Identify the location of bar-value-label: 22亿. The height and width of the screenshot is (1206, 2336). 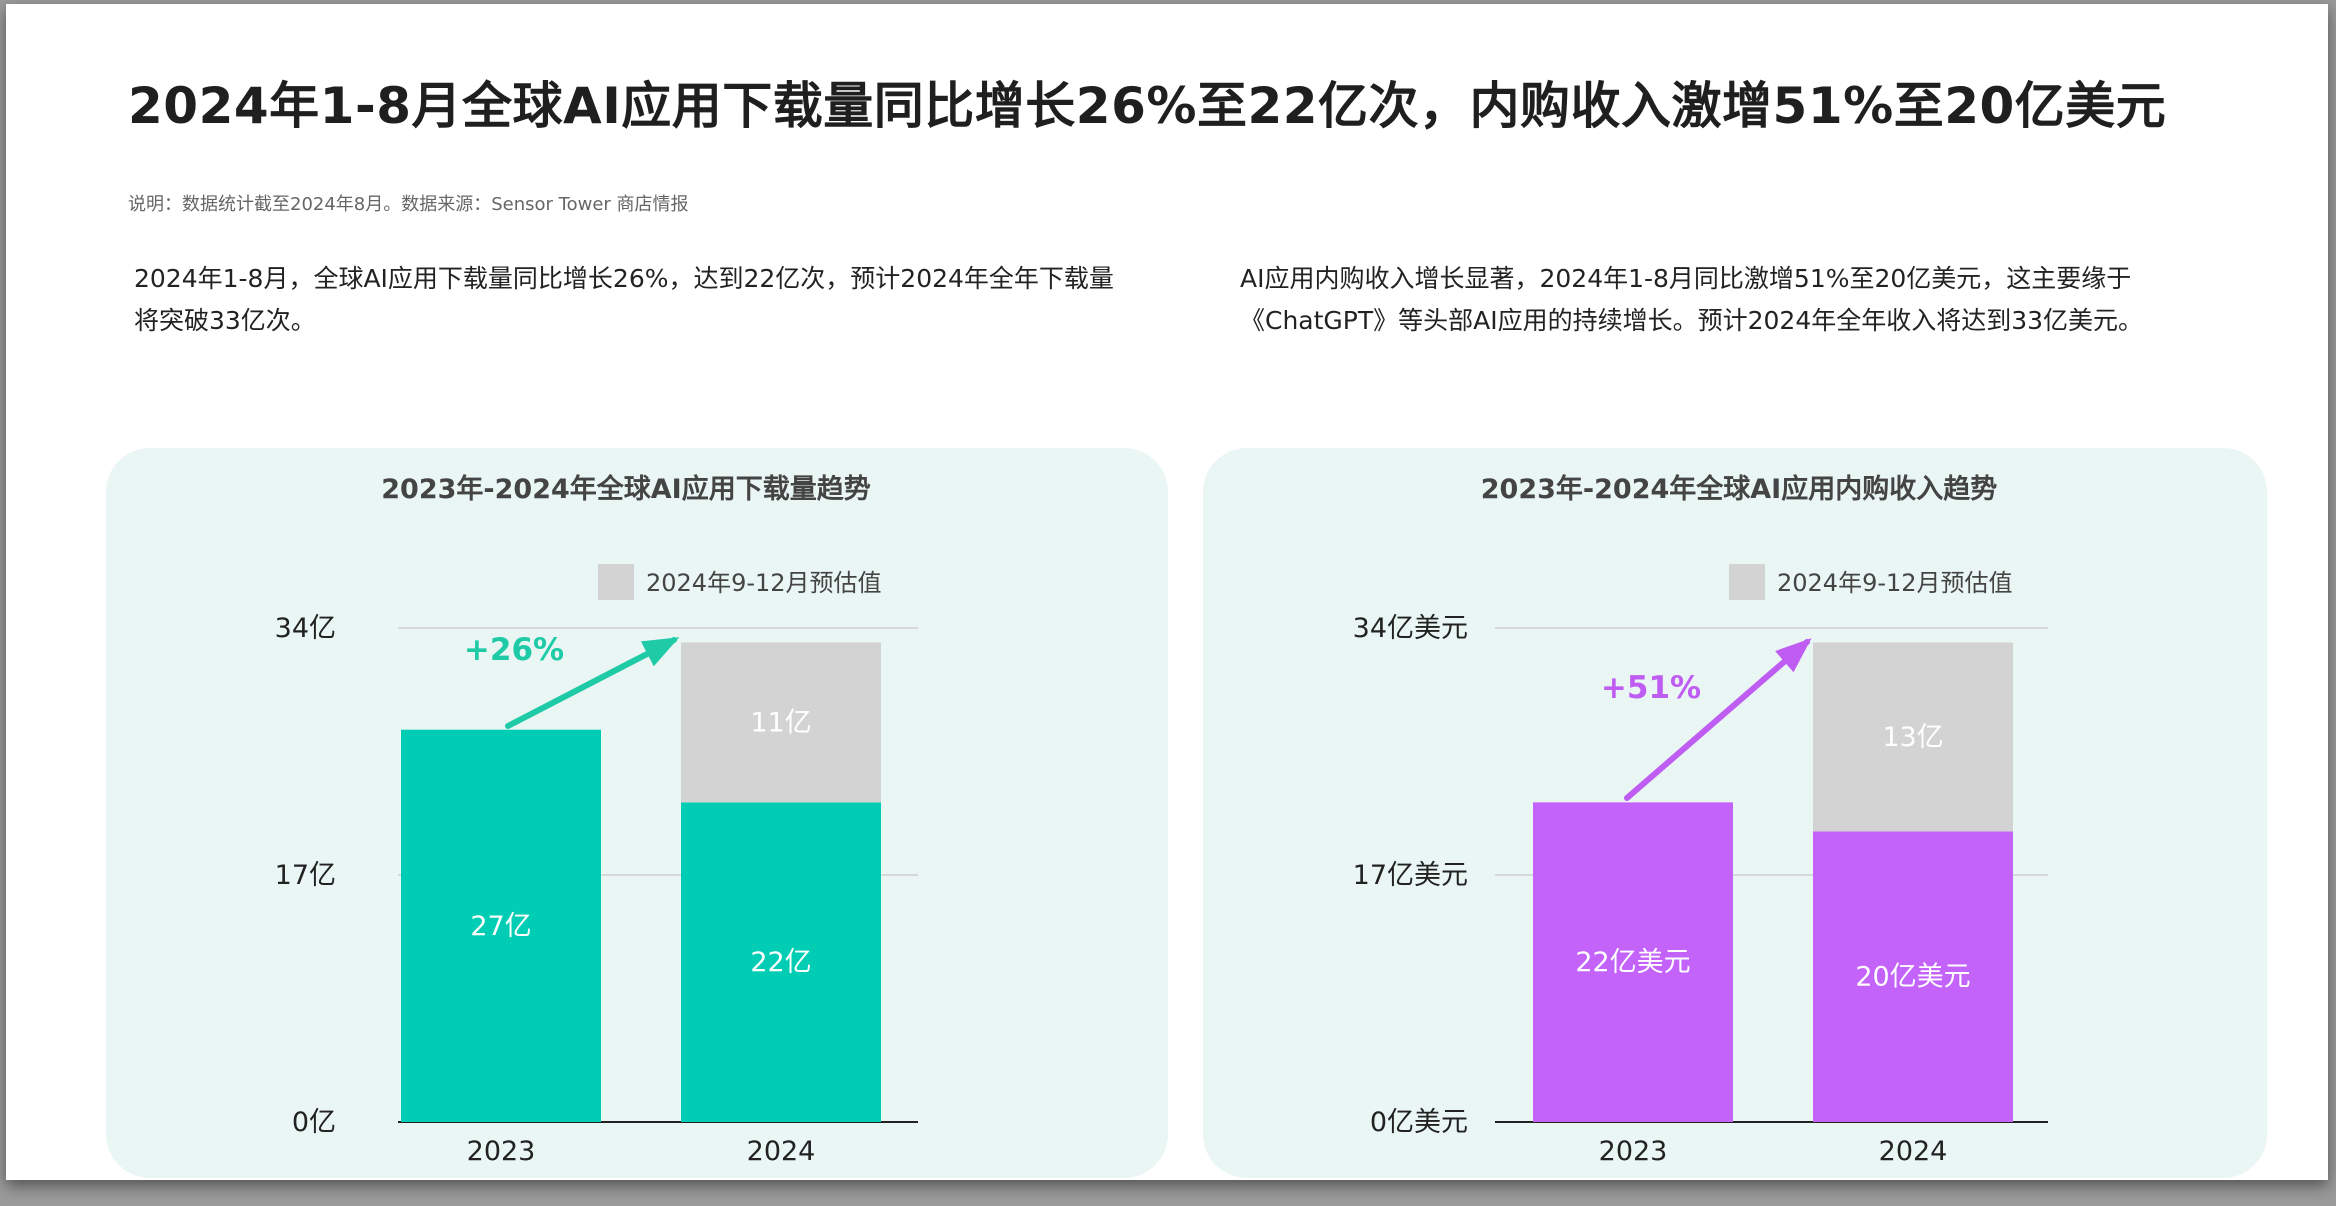
(780, 962).